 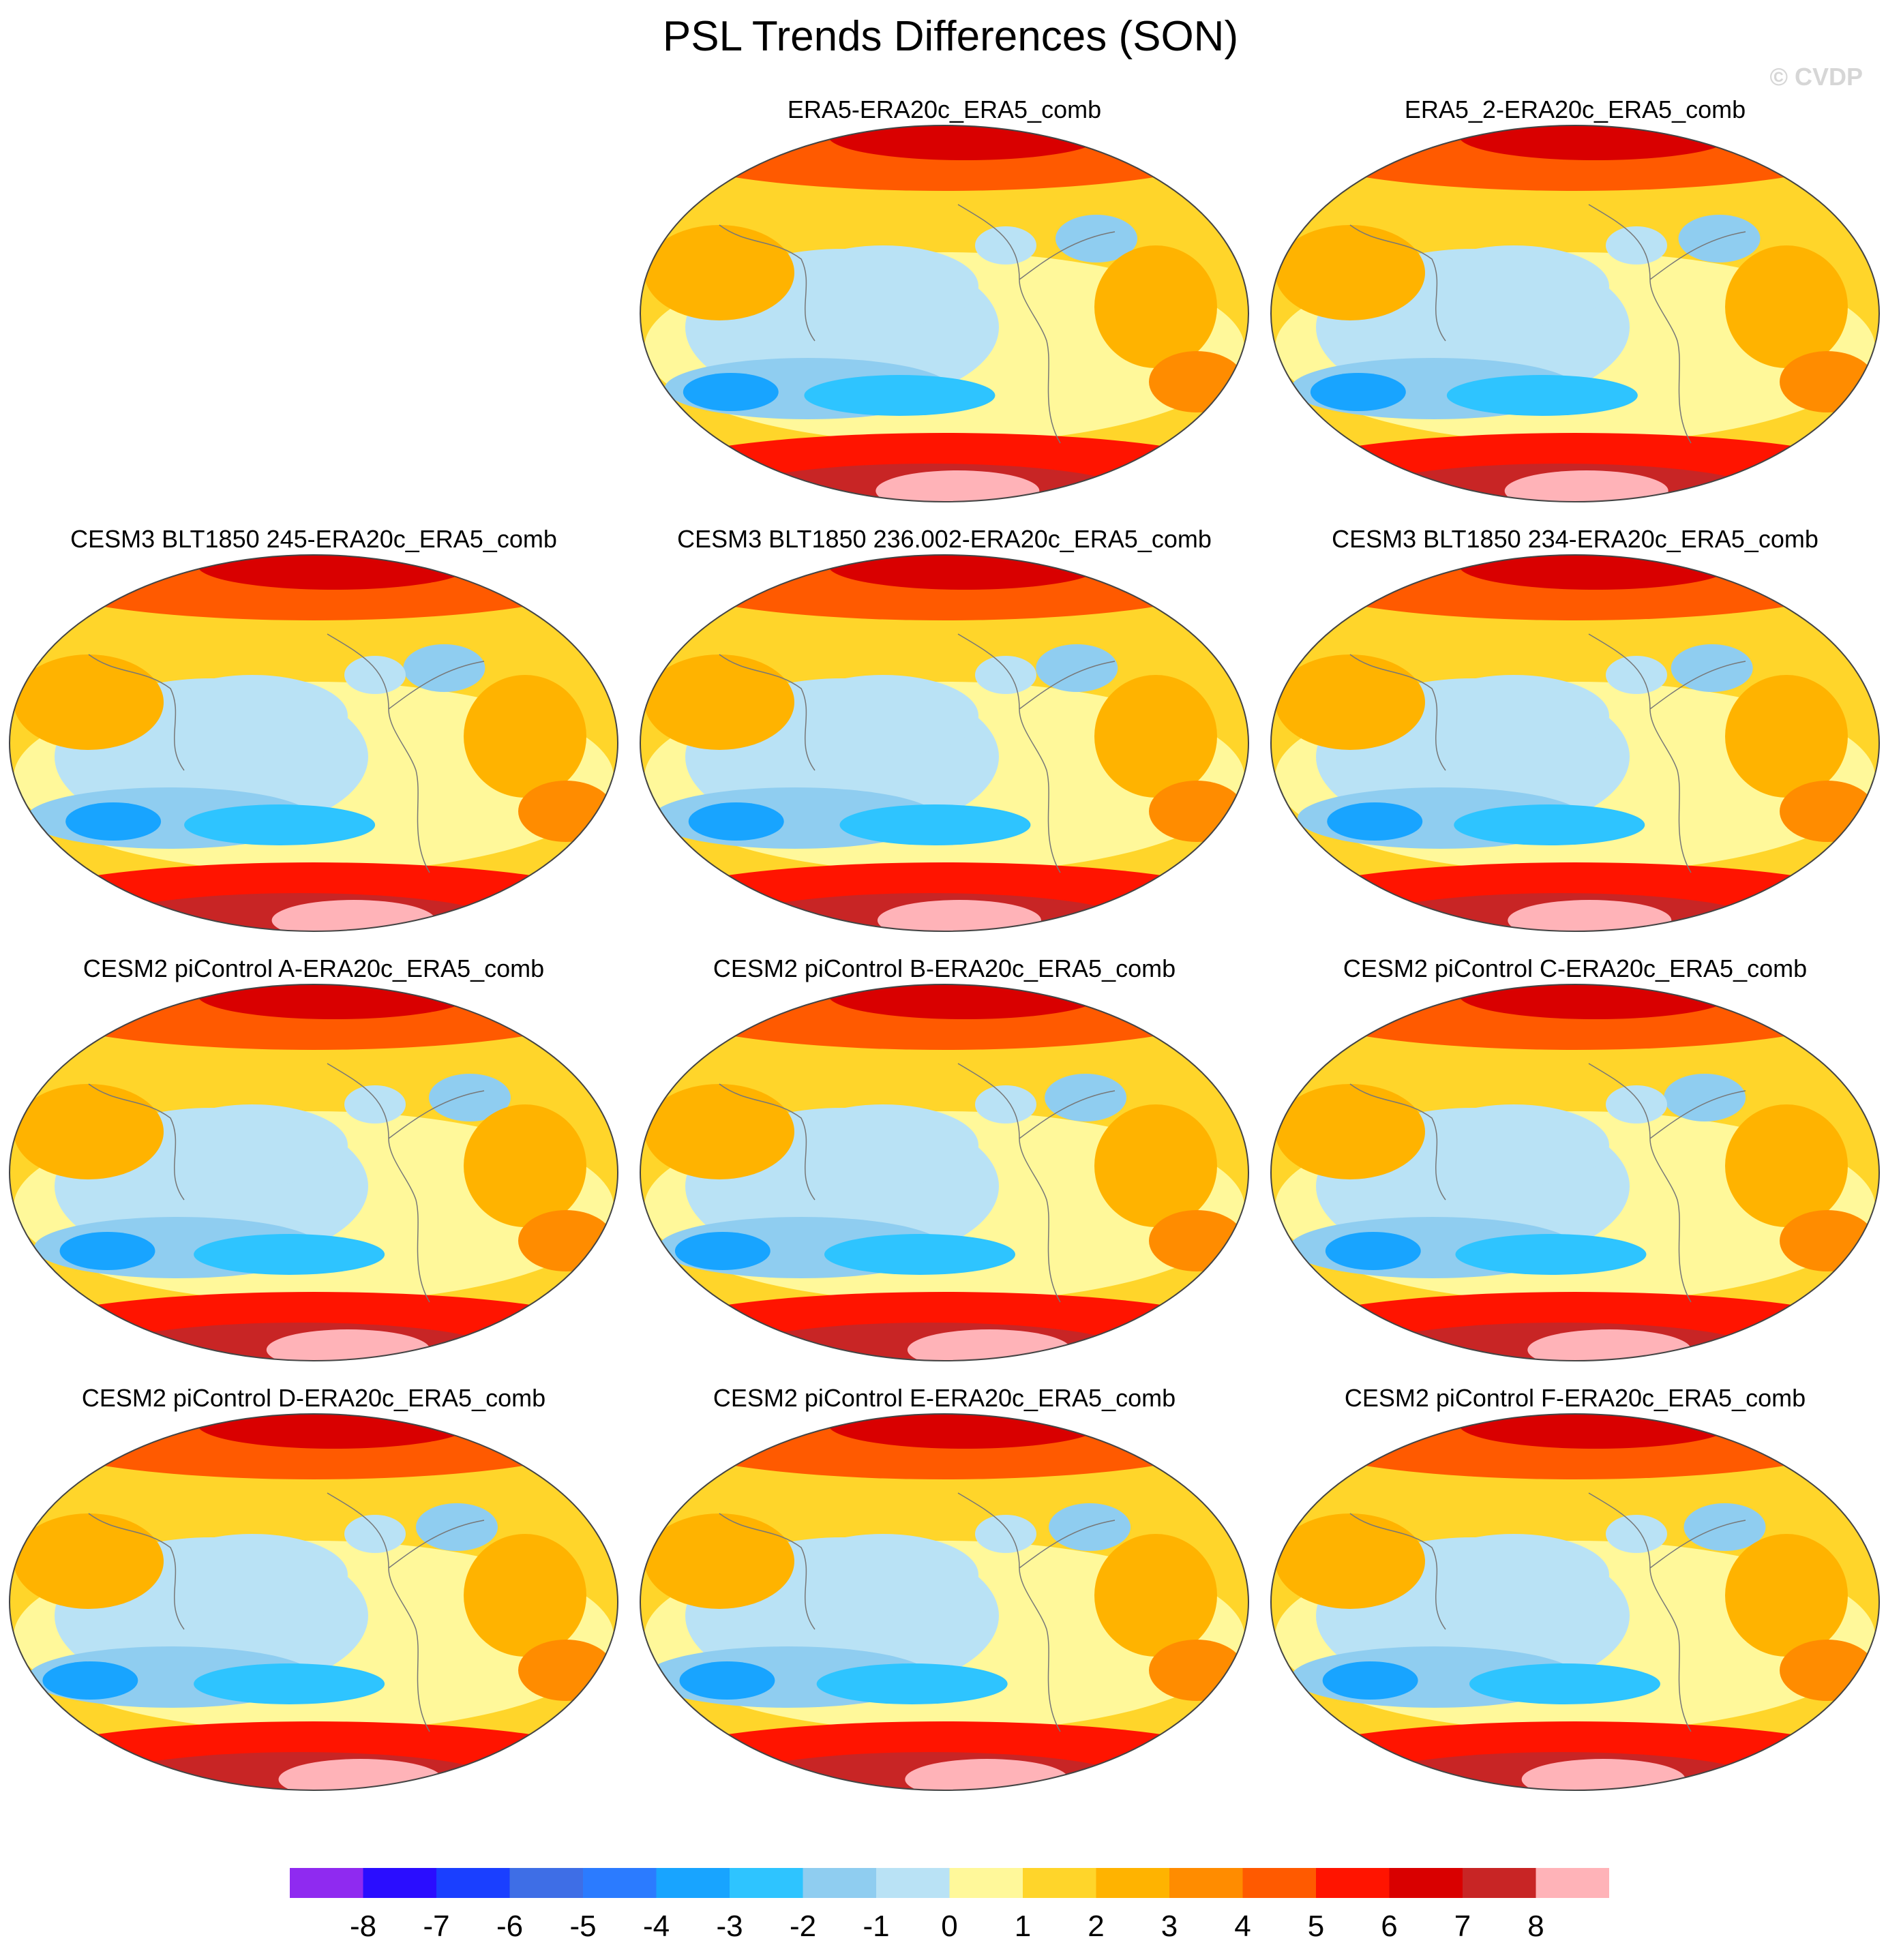 I want to click on colorbar-tick-label: -5, so click(x=582, y=1926).